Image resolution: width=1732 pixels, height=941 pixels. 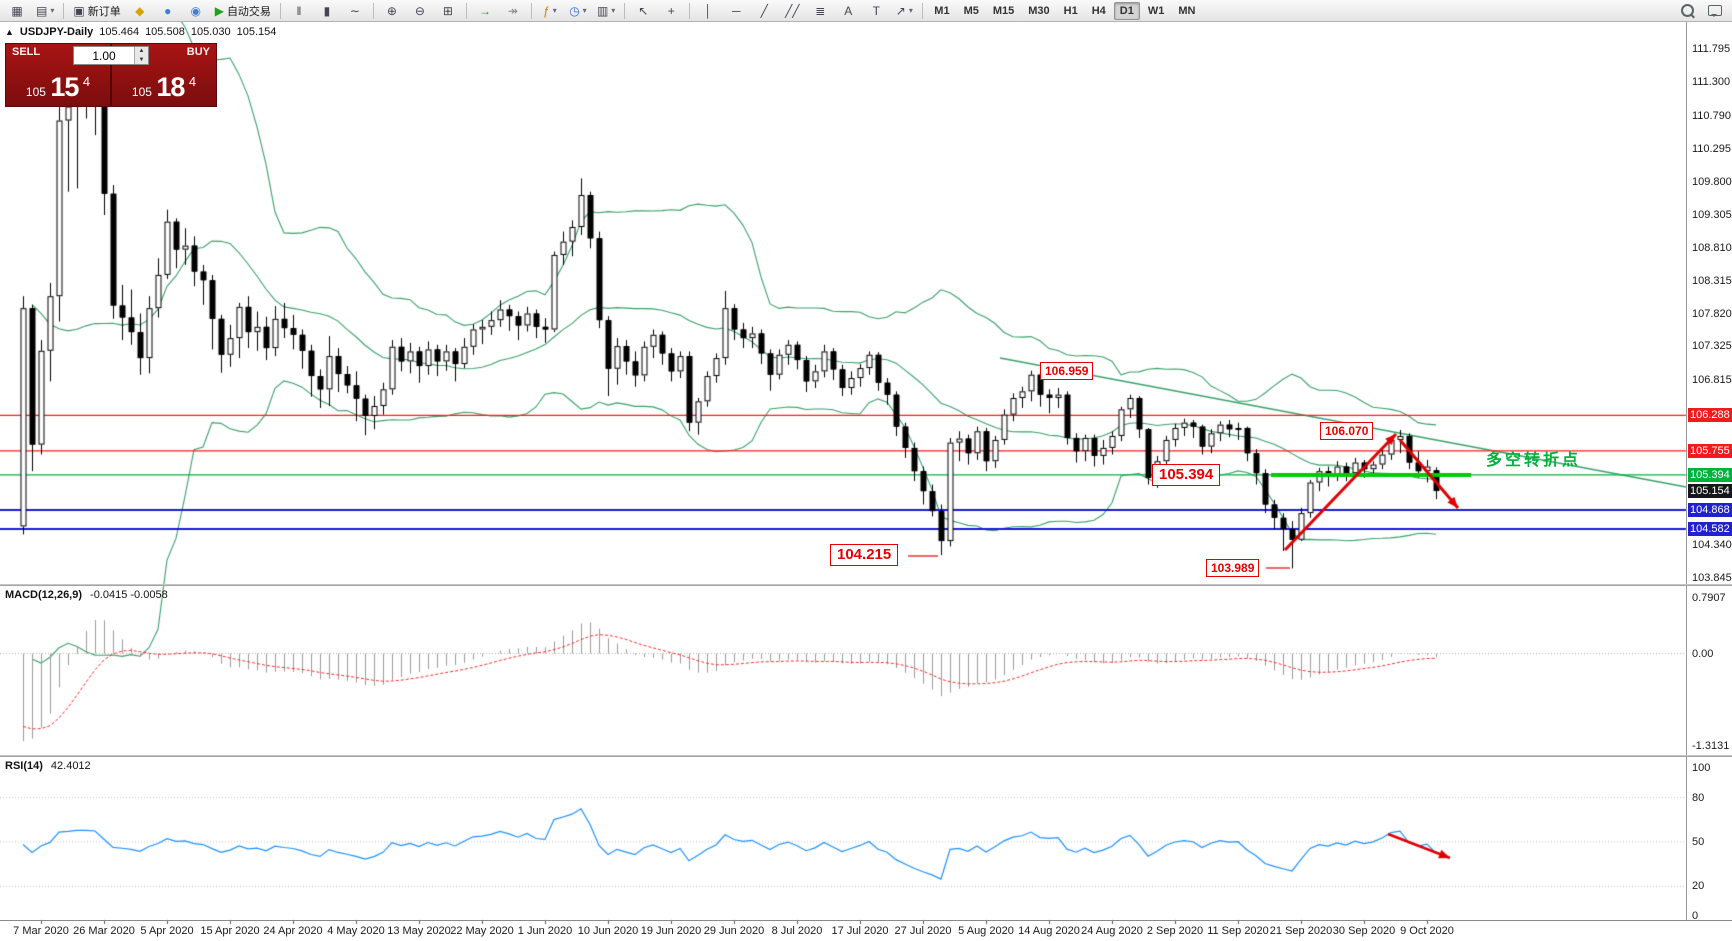 What do you see at coordinates (26, 52) in the screenshot?
I see `sell-label: SELL` at bounding box center [26, 52].